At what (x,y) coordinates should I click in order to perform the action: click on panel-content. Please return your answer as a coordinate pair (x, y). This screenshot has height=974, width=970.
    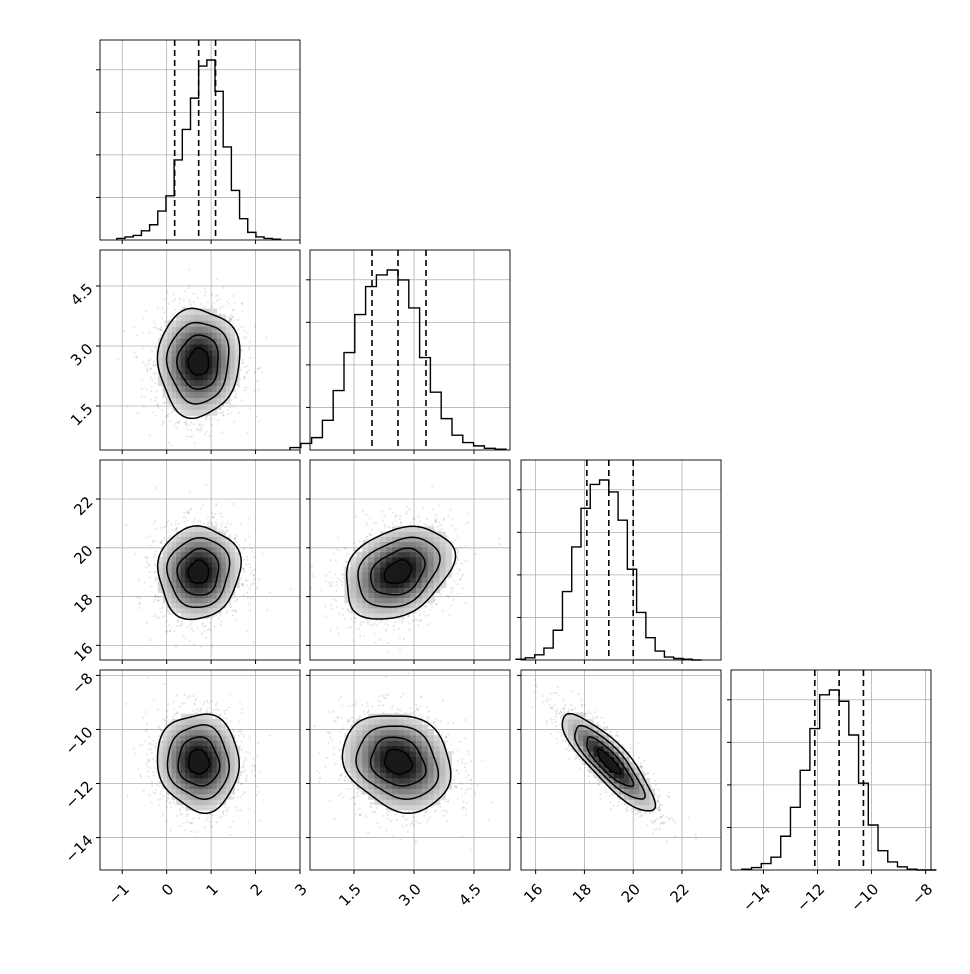
    Looking at the image, I should click on (409, 560).